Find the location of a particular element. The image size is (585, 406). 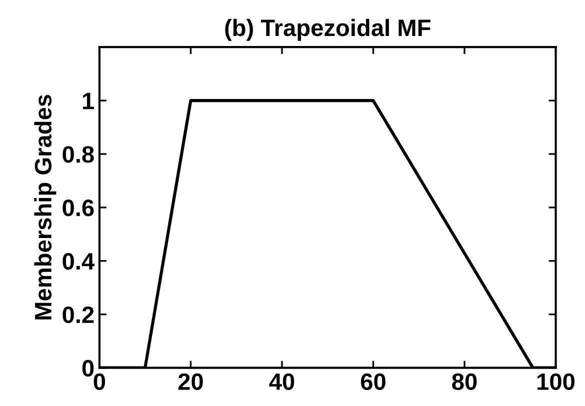

chart-title: (b) Trapezoidal MF is located at coordinates (327, 29).